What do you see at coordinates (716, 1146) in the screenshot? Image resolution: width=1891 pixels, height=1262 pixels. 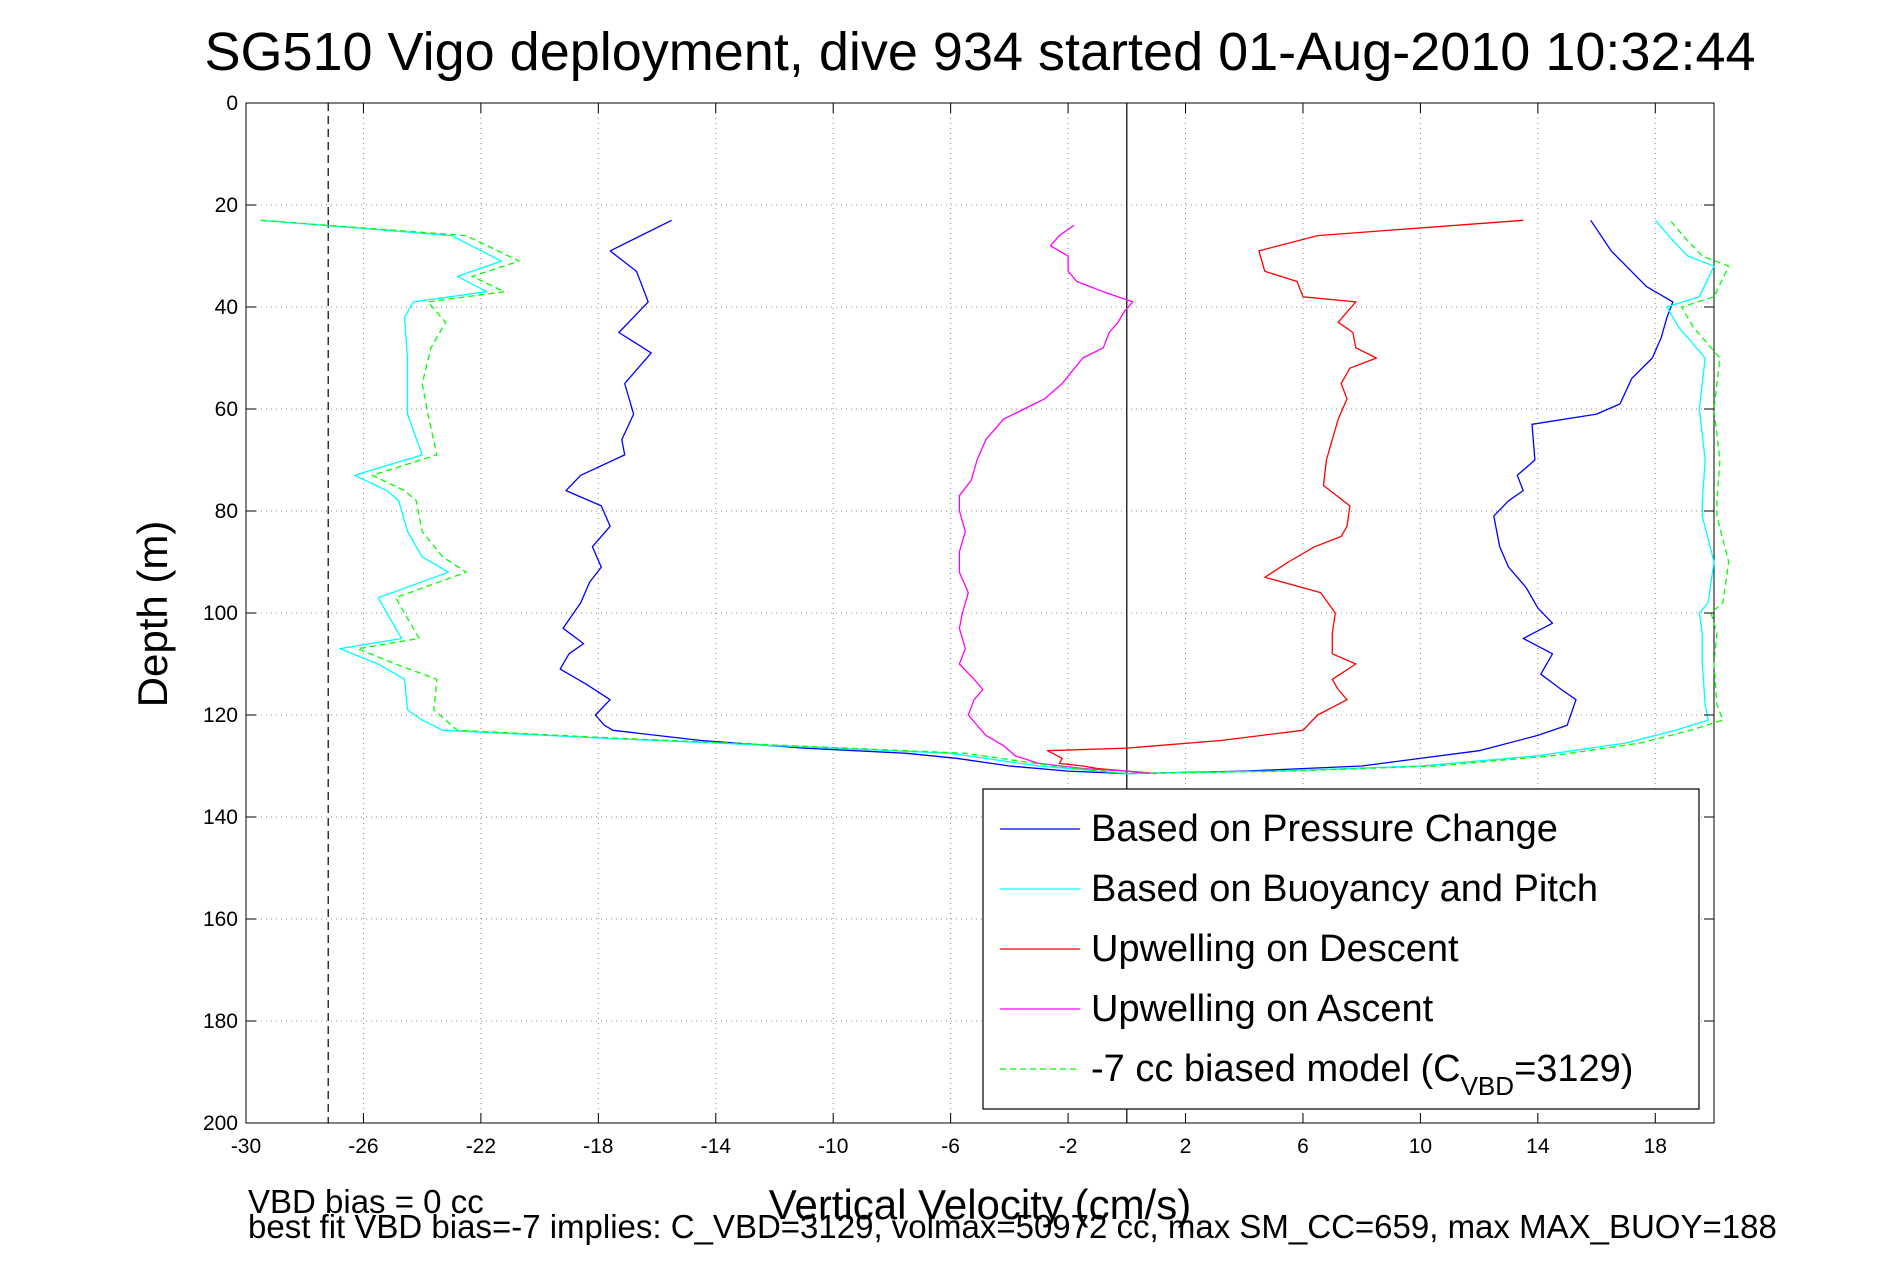 I see `x-tick-label: -14` at bounding box center [716, 1146].